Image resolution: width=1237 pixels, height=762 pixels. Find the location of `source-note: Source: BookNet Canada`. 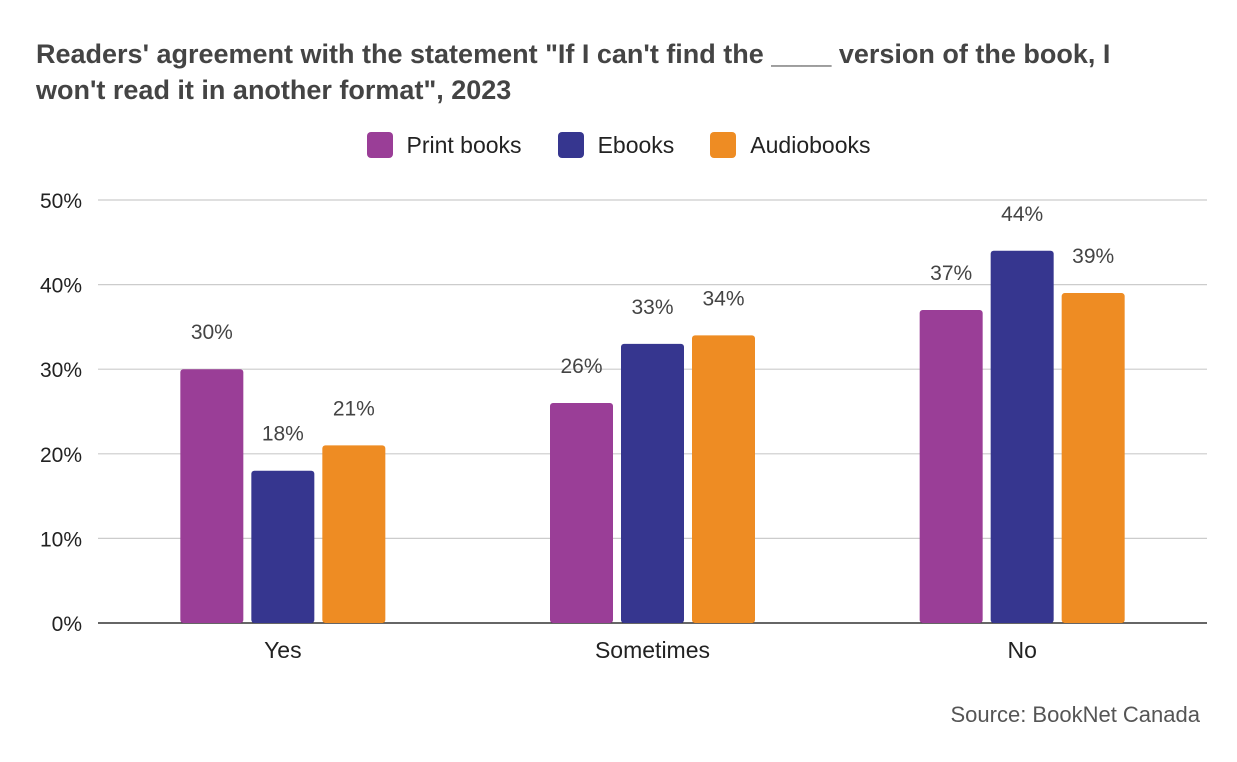

source-note: Source: BookNet Canada is located at coordinates (1075, 714).